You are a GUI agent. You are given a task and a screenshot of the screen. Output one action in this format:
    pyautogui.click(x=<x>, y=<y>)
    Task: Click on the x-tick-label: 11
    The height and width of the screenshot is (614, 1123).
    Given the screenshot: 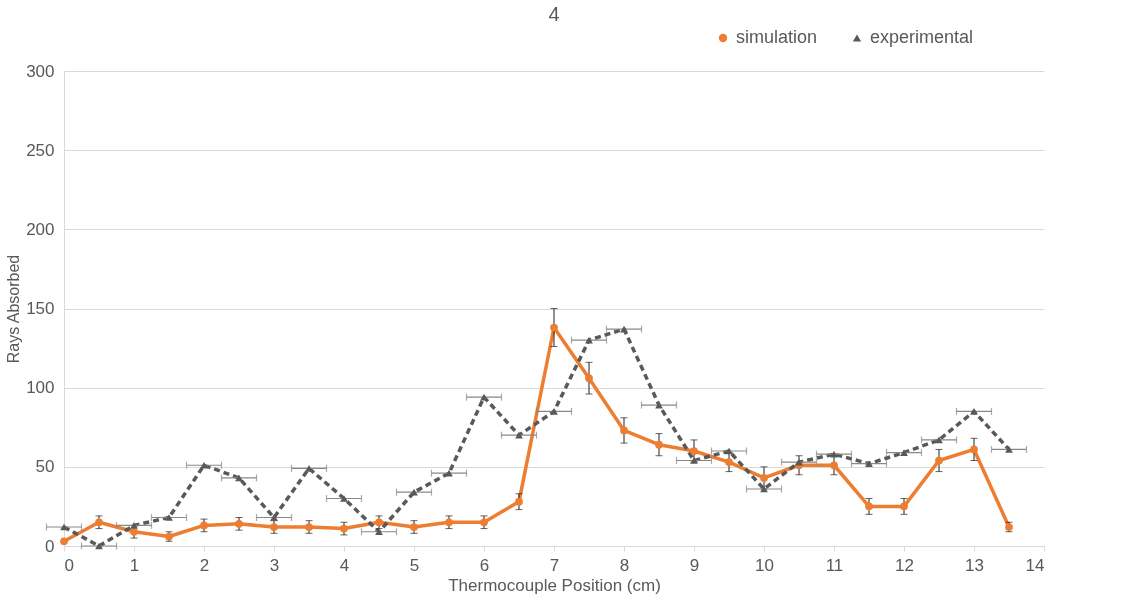 What is the action you would take?
    pyautogui.click(x=834, y=565)
    